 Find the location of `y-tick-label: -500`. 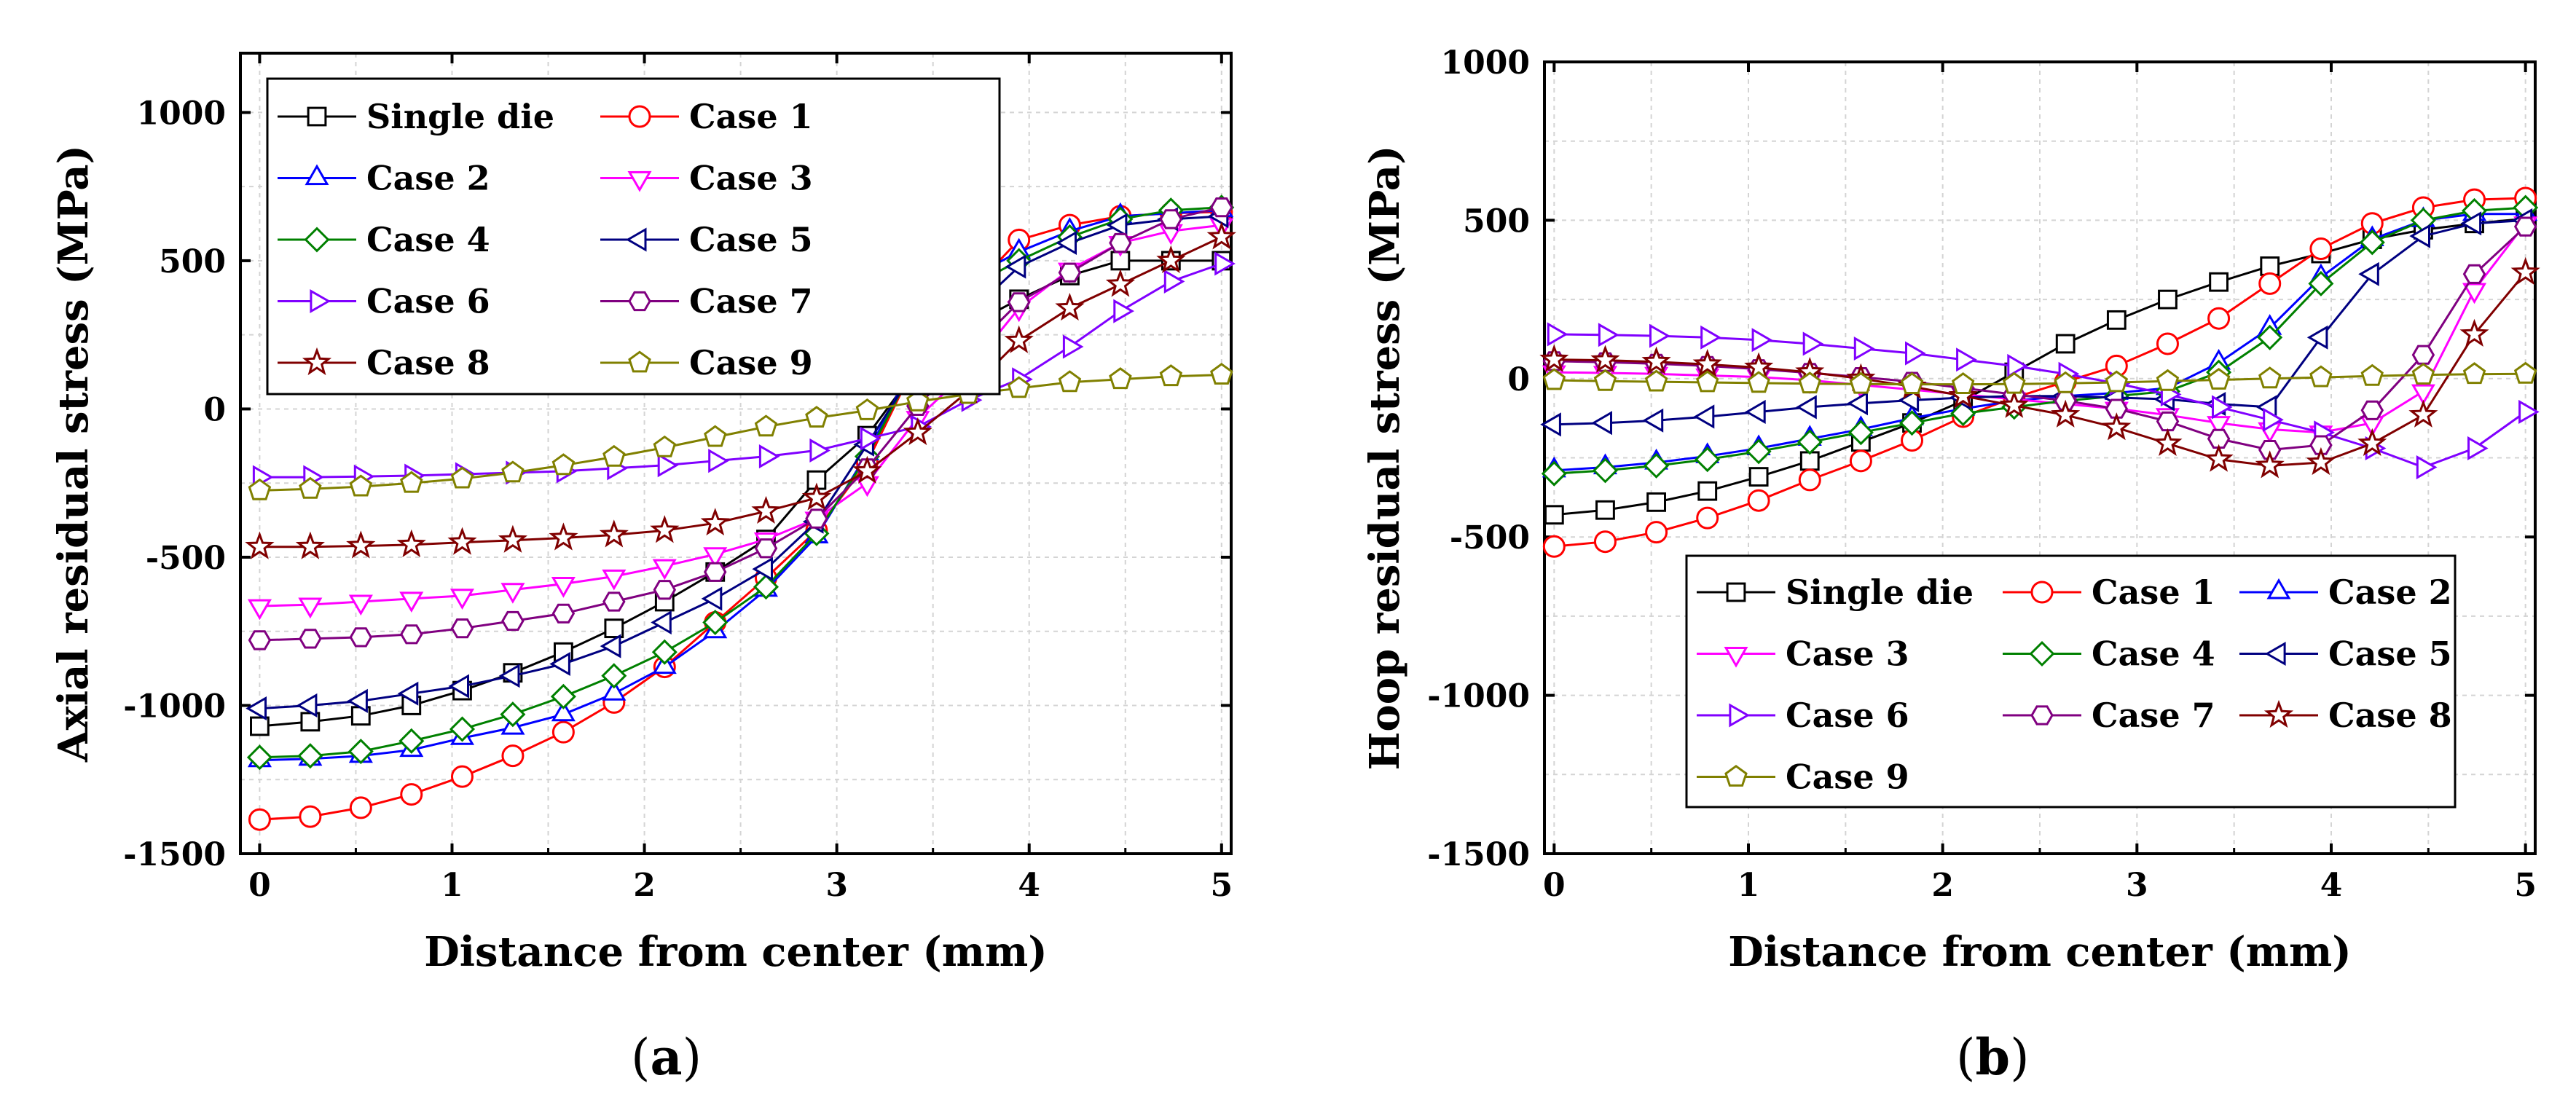

y-tick-label: -500 is located at coordinates (1490, 537).